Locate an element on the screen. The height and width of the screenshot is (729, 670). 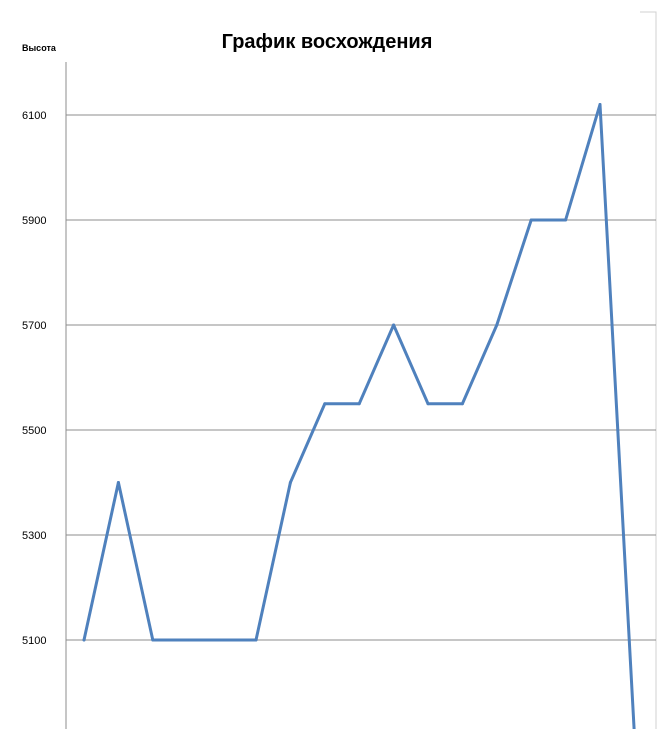
y-tick-label: 5900 is located at coordinates (34, 221).